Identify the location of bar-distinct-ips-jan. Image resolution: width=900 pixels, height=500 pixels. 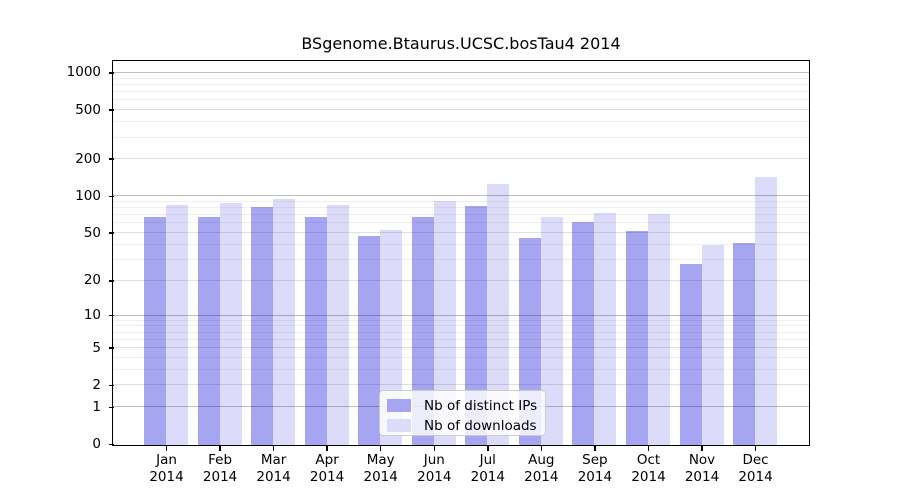
(155, 331).